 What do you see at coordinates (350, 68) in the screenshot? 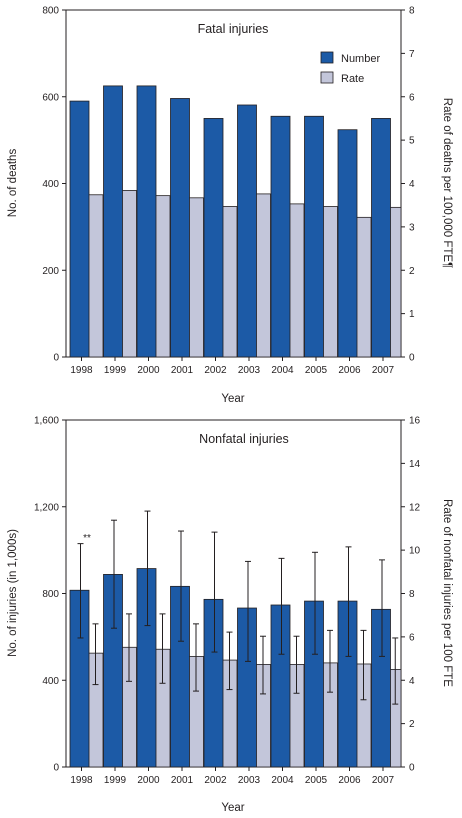
I see `fatal-legend: Number Rate` at bounding box center [350, 68].